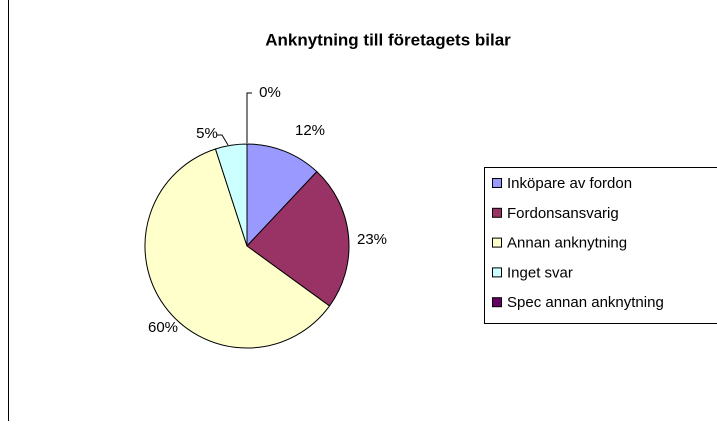 The height and width of the screenshot is (426, 717). Describe the element at coordinates (372, 239) in the screenshot. I see `data-label: 23%` at that location.